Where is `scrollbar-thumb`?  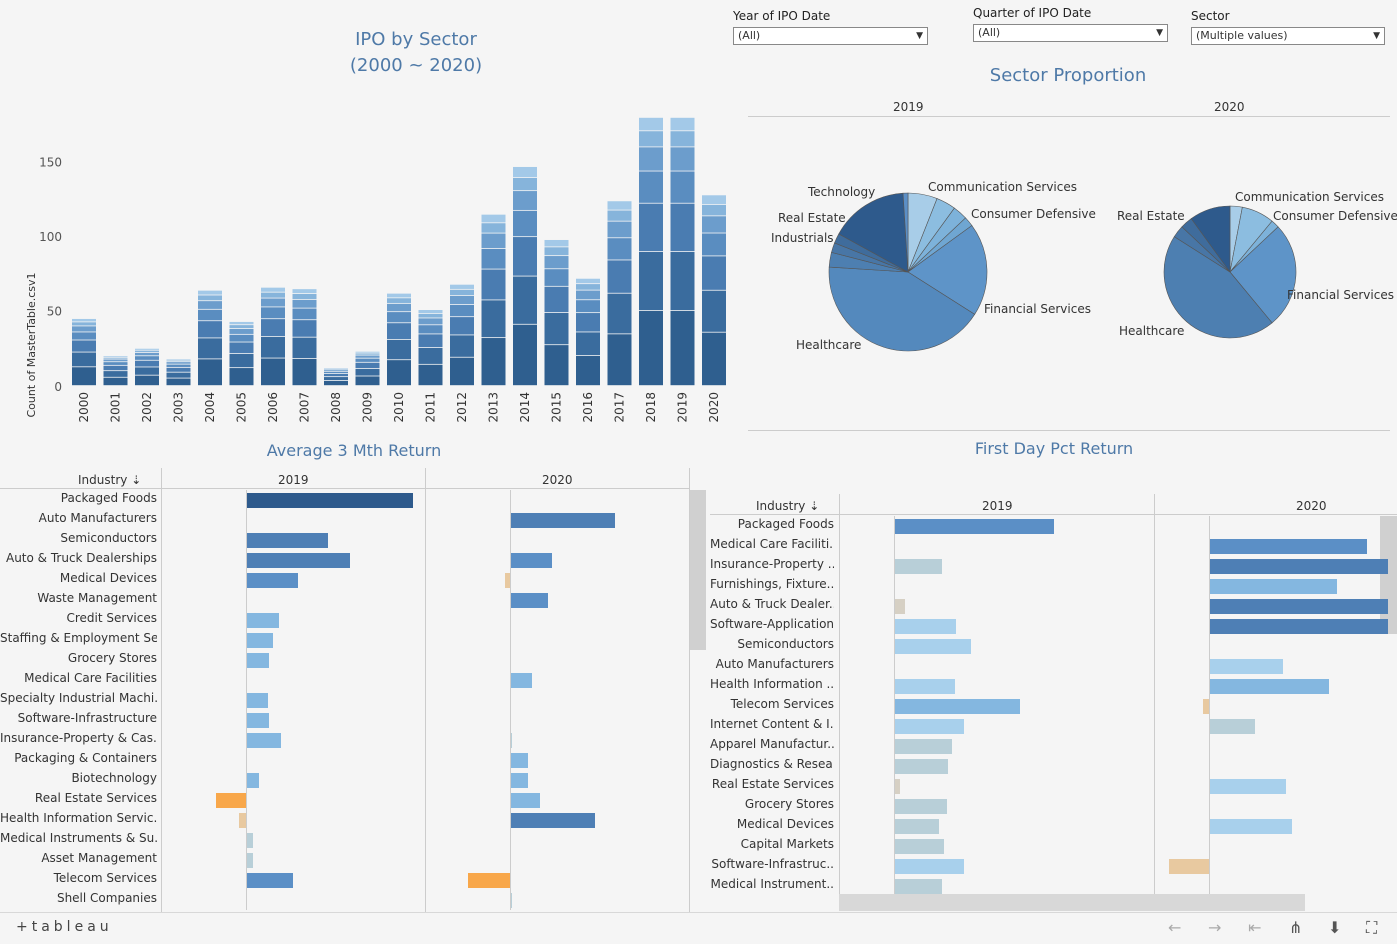 scrollbar-thumb is located at coordinates (698, 570).